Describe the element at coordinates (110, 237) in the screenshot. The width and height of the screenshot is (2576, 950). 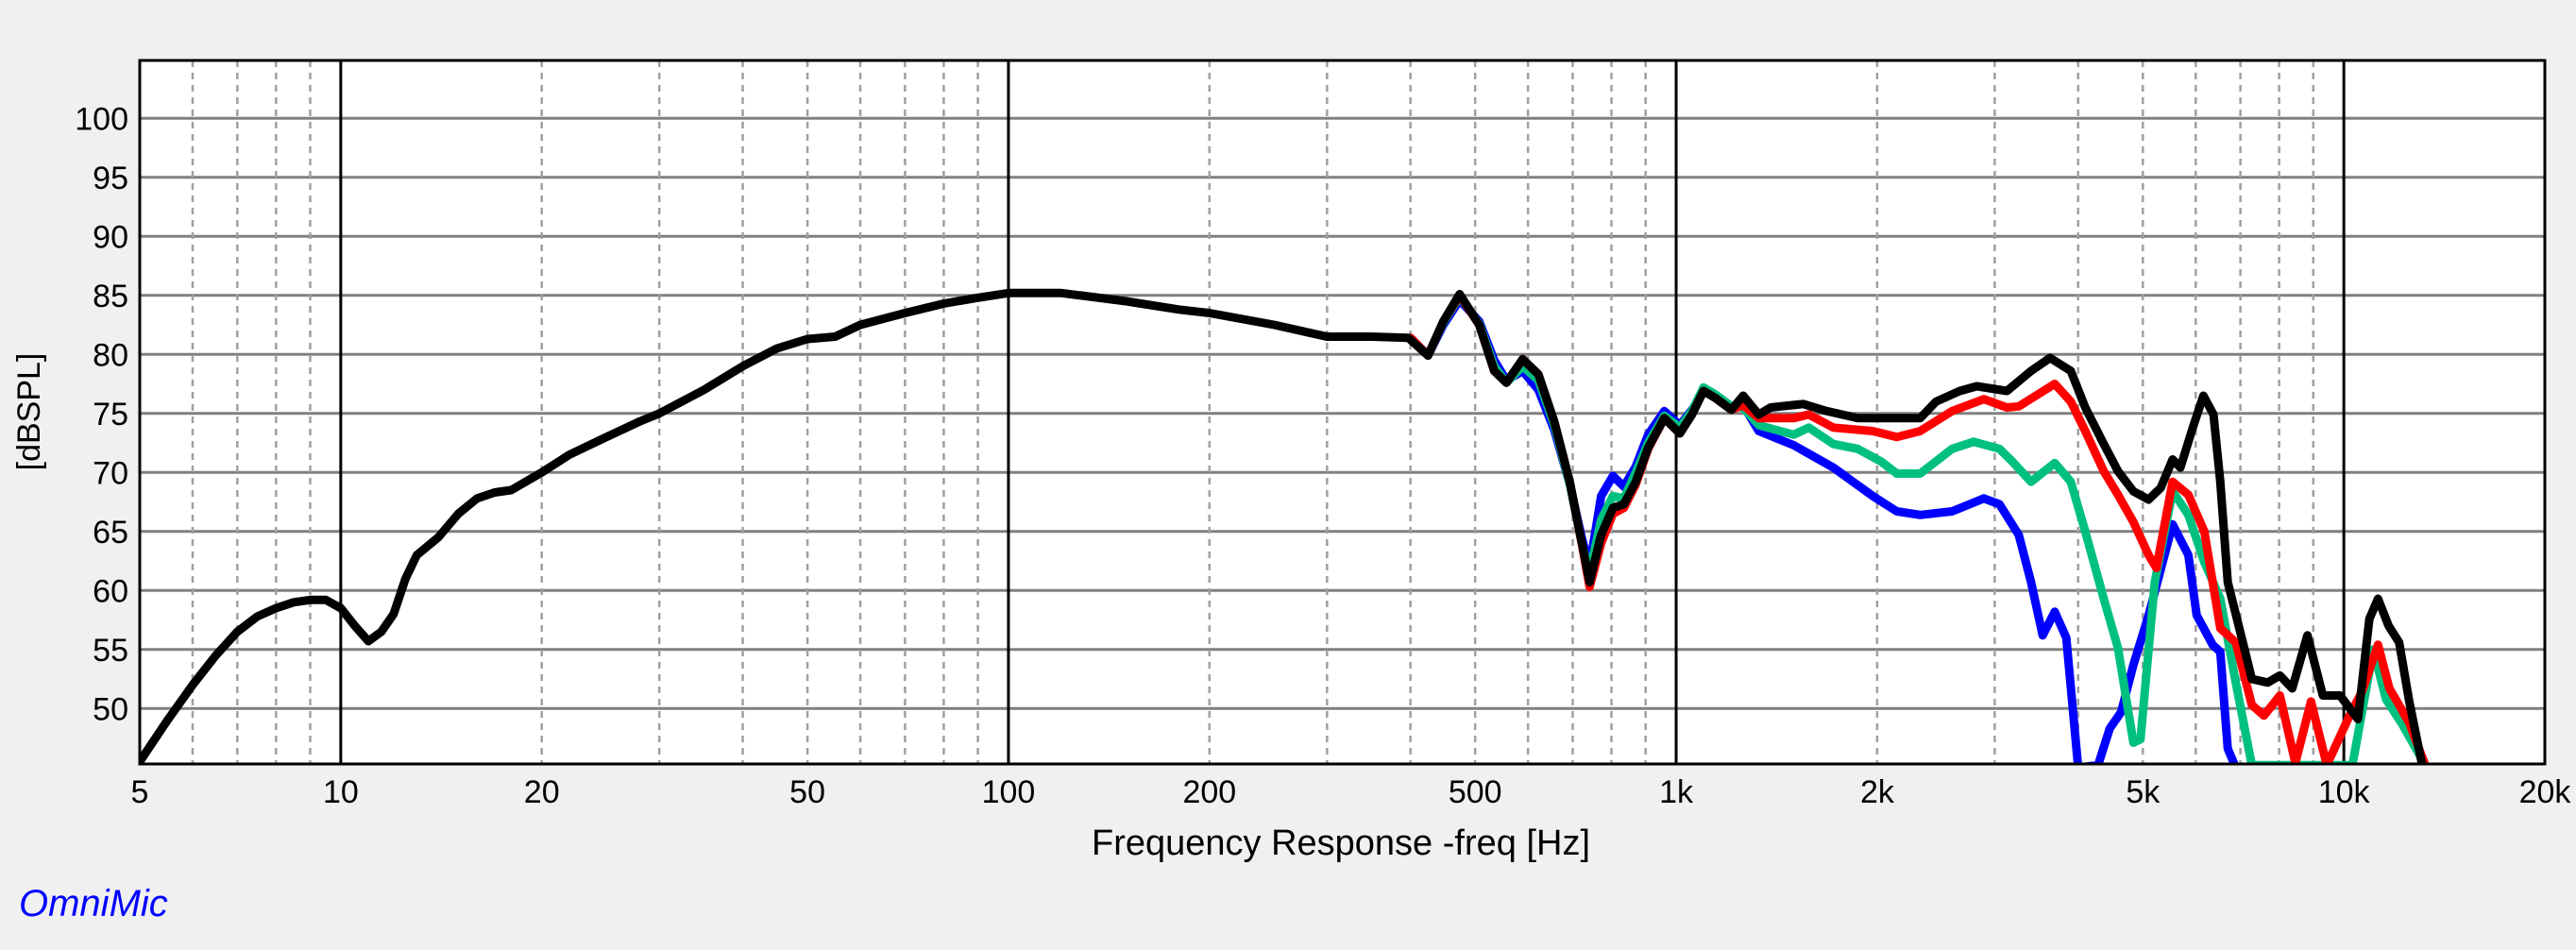
I see `y-tick-label: 90` at that location.